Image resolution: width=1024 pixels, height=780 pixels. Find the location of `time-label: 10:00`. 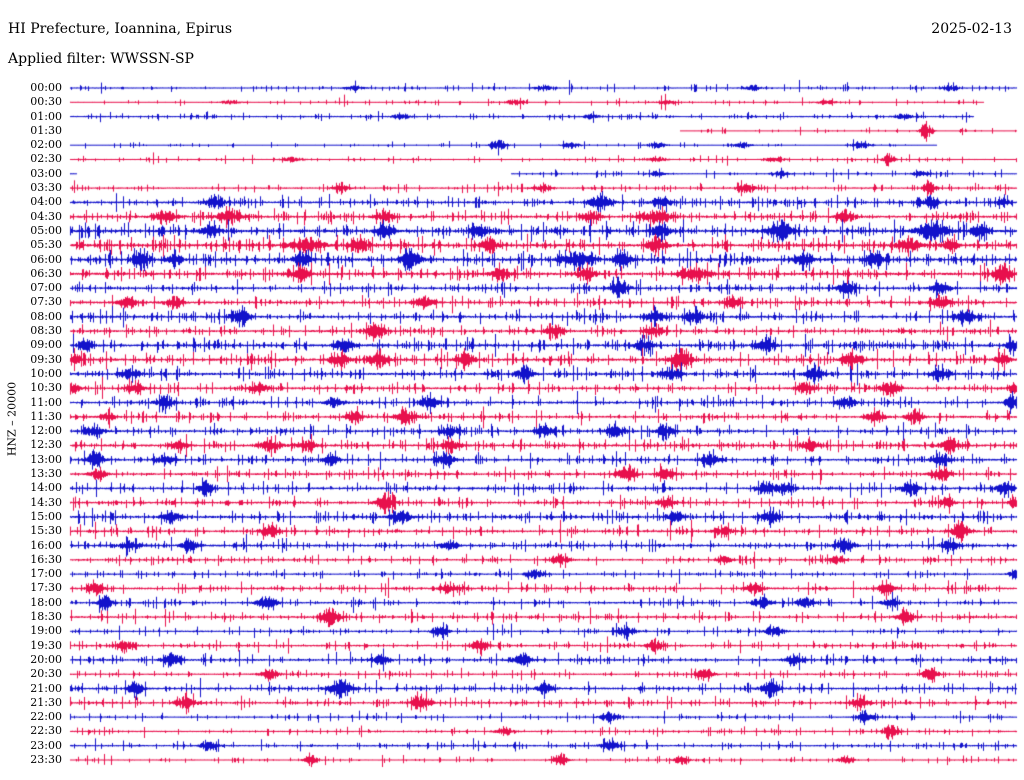

time-label: 10:00 is located at coordinates (46, 373).